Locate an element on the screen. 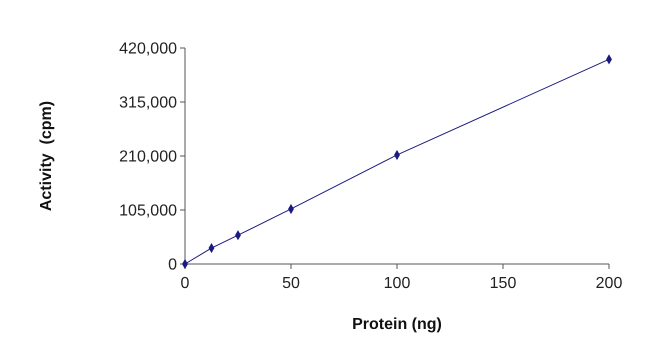 This screenshot has width=650, height=356. y-tick-label: 105,000 is located at coordinates (148, 211).